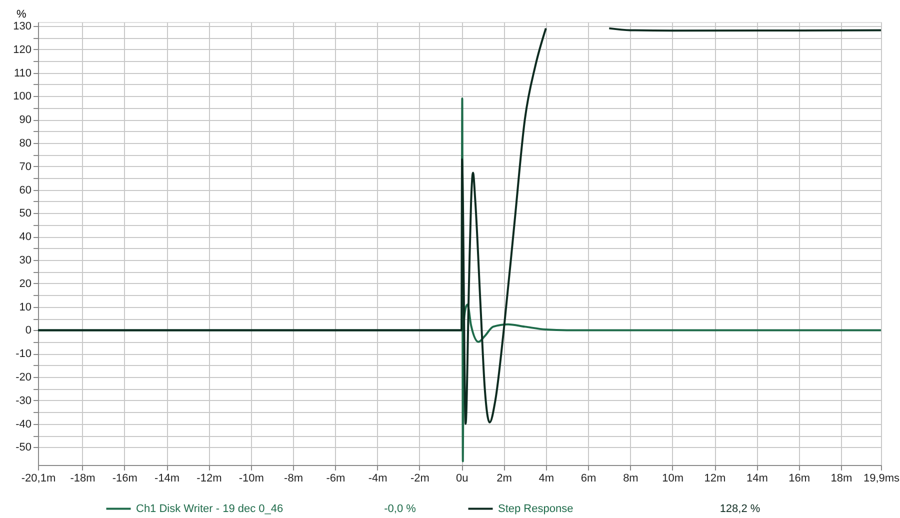 The image size is (900, 518). Describe the element at coordinates (167, 478) in the screenshot. I see `x-tick-label: -14m` at that location.